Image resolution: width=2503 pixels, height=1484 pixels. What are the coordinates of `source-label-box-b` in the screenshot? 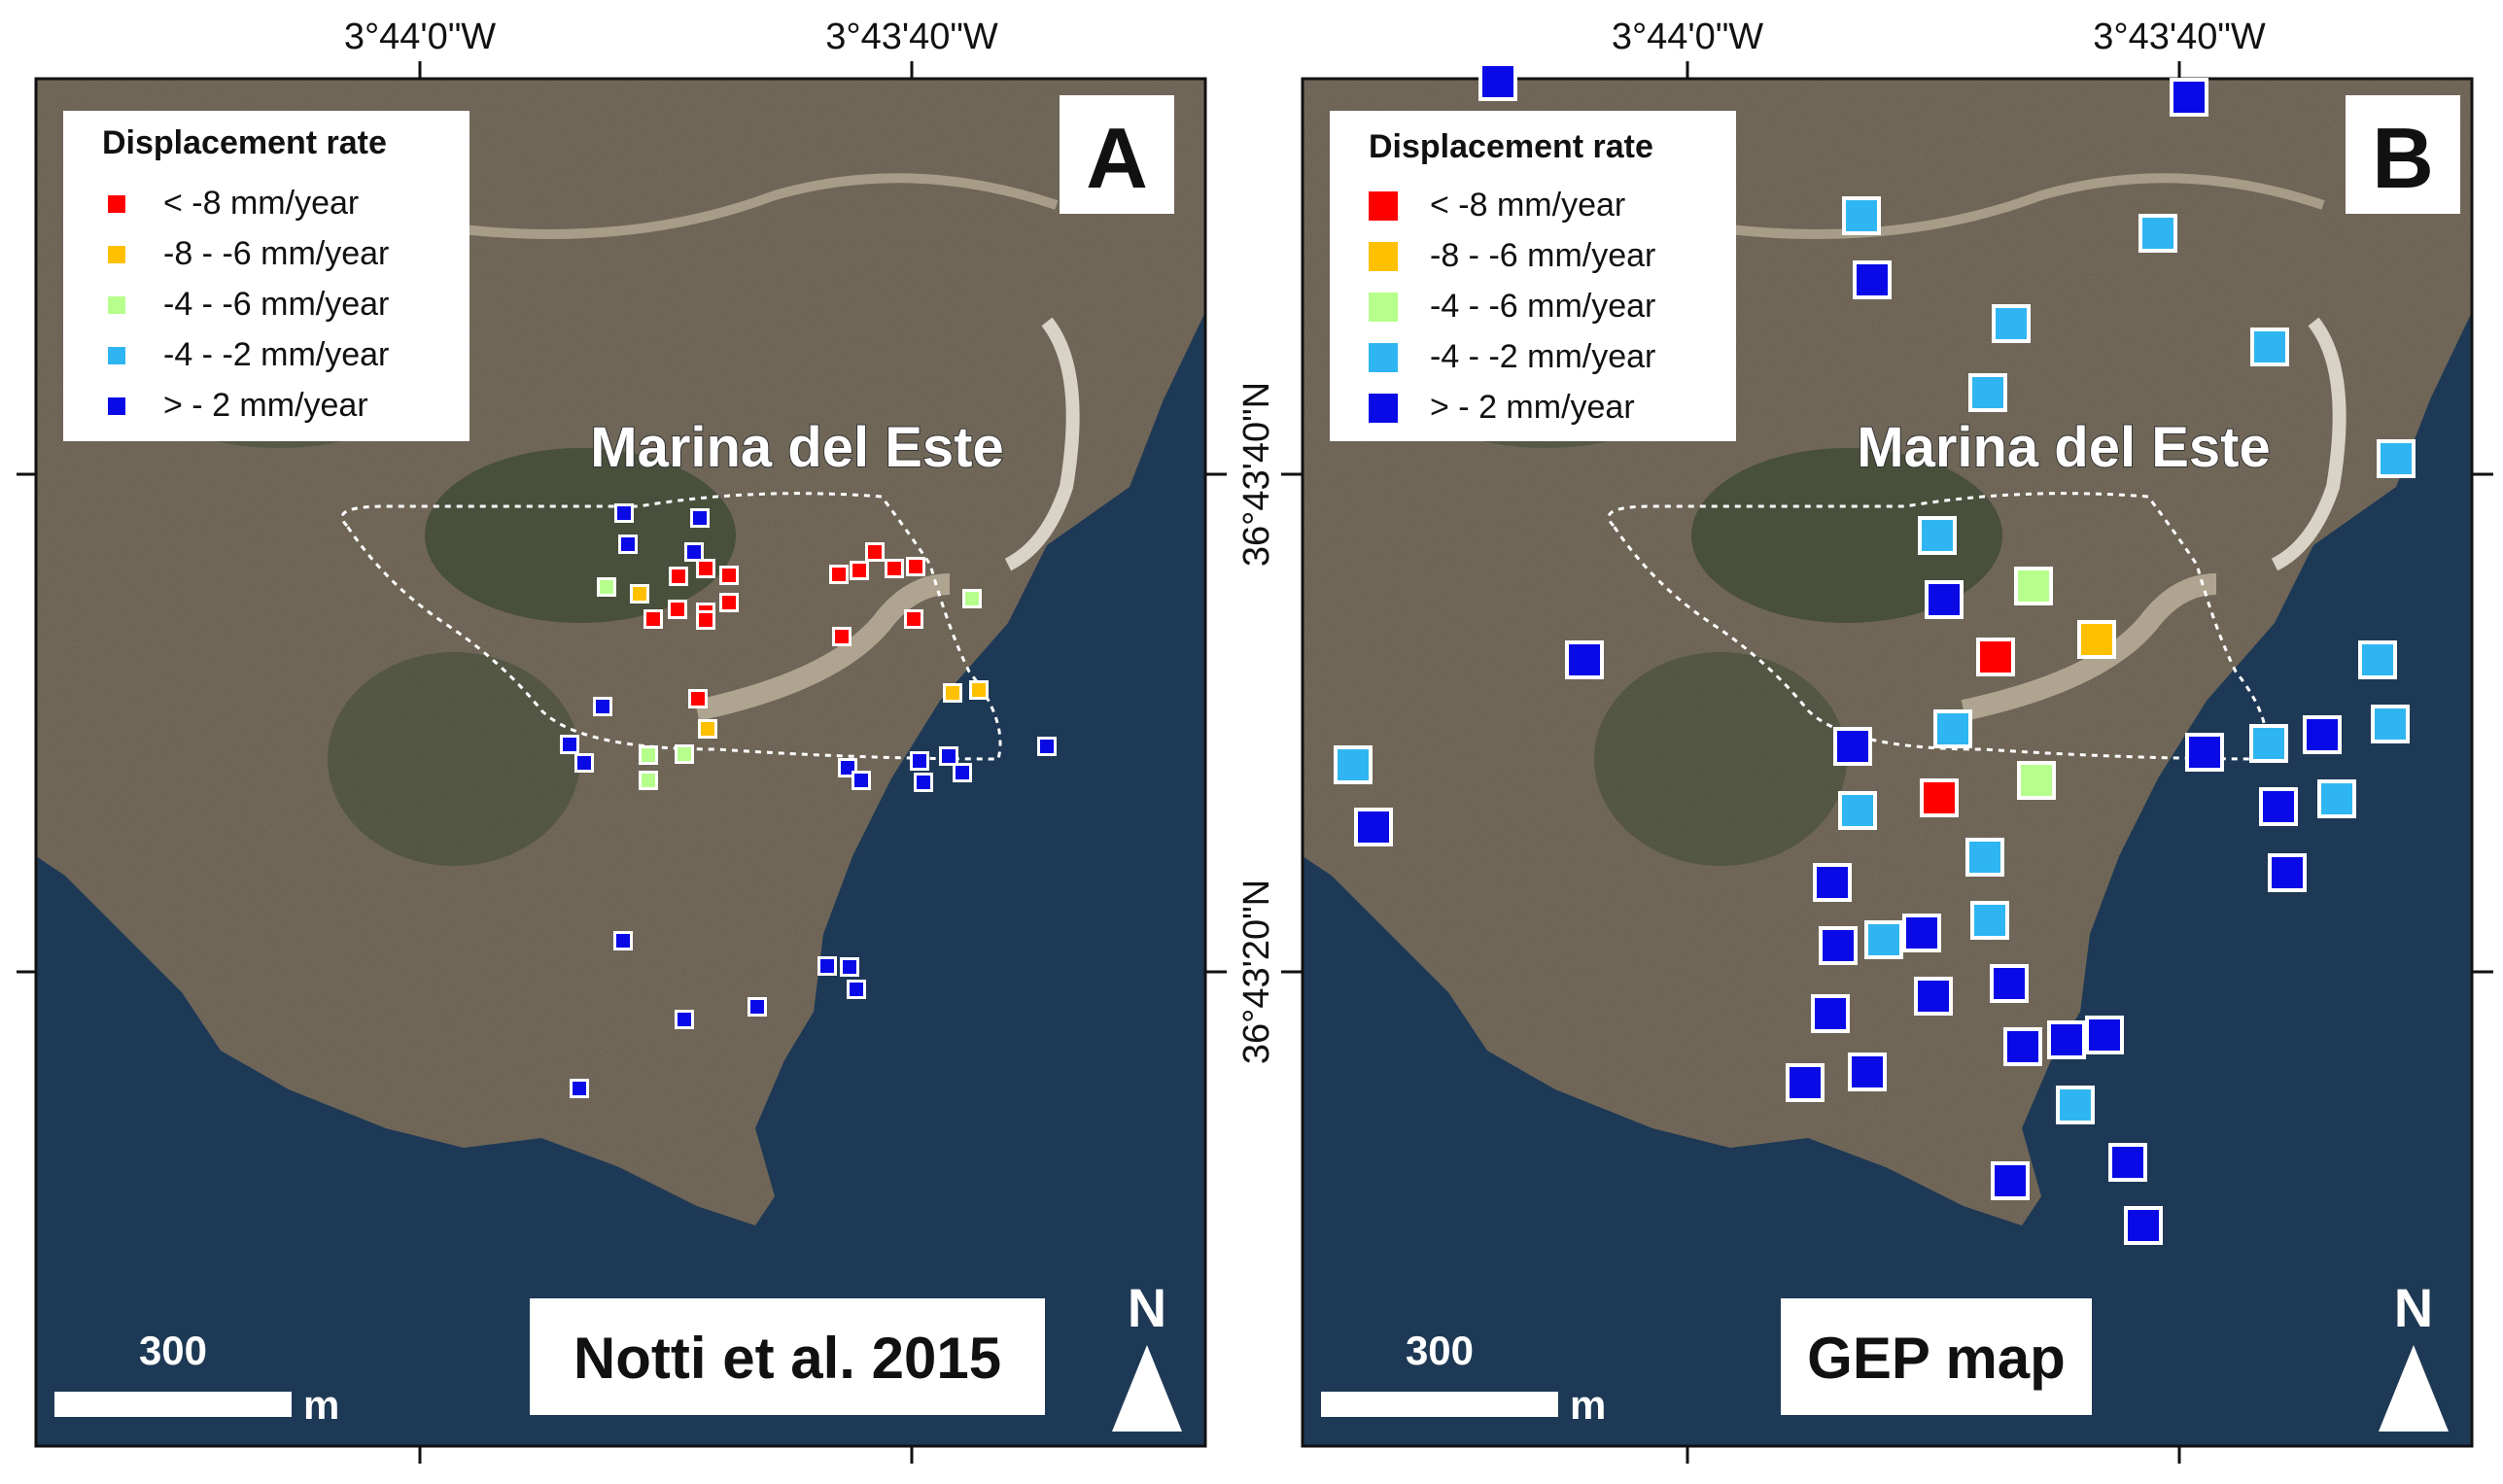 It's located at (1936, 1356).